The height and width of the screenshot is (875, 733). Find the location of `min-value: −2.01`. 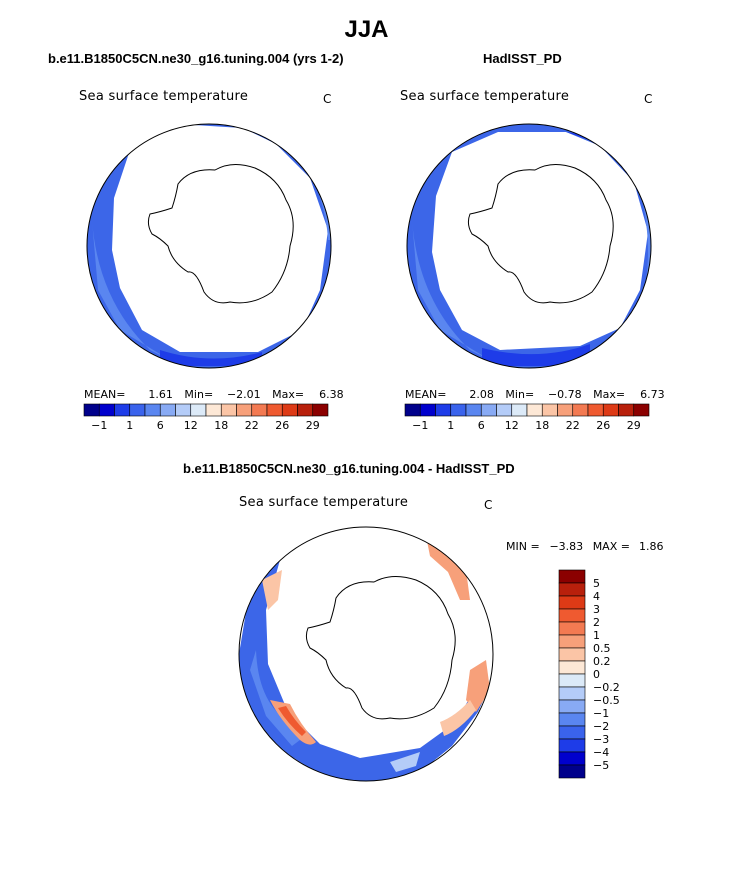

min-value: −2.01 is located at coordinates (243, 394).